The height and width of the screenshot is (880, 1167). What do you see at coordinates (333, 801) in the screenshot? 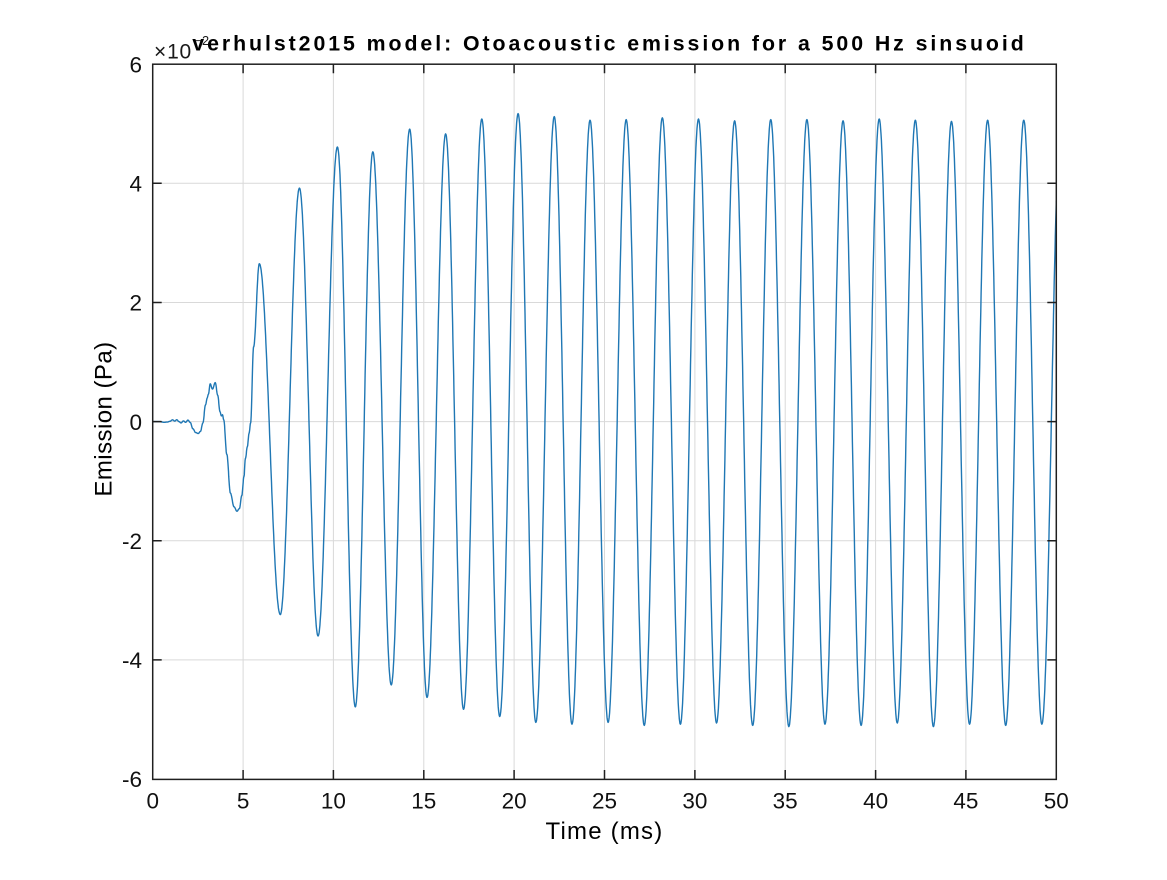
I see `svg-text: 10` at bounding box center [333, 801].